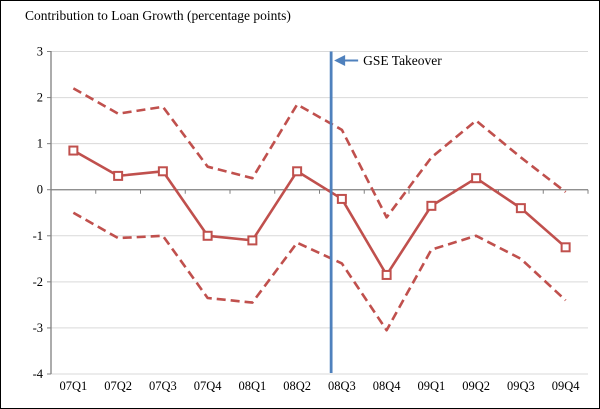 The image size is (600, 409). Describe the element at coordinates (40, 190) in the screenshot. I see `y-tick-label: 0` at that location.